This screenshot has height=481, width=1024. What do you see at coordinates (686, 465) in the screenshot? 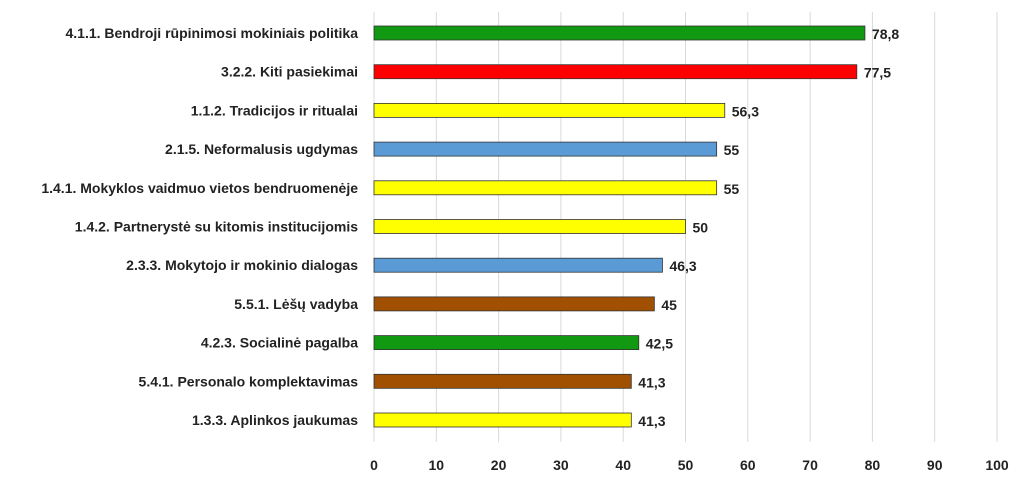
I see `x-tick-label: 50` at bounding box center [686, 465].